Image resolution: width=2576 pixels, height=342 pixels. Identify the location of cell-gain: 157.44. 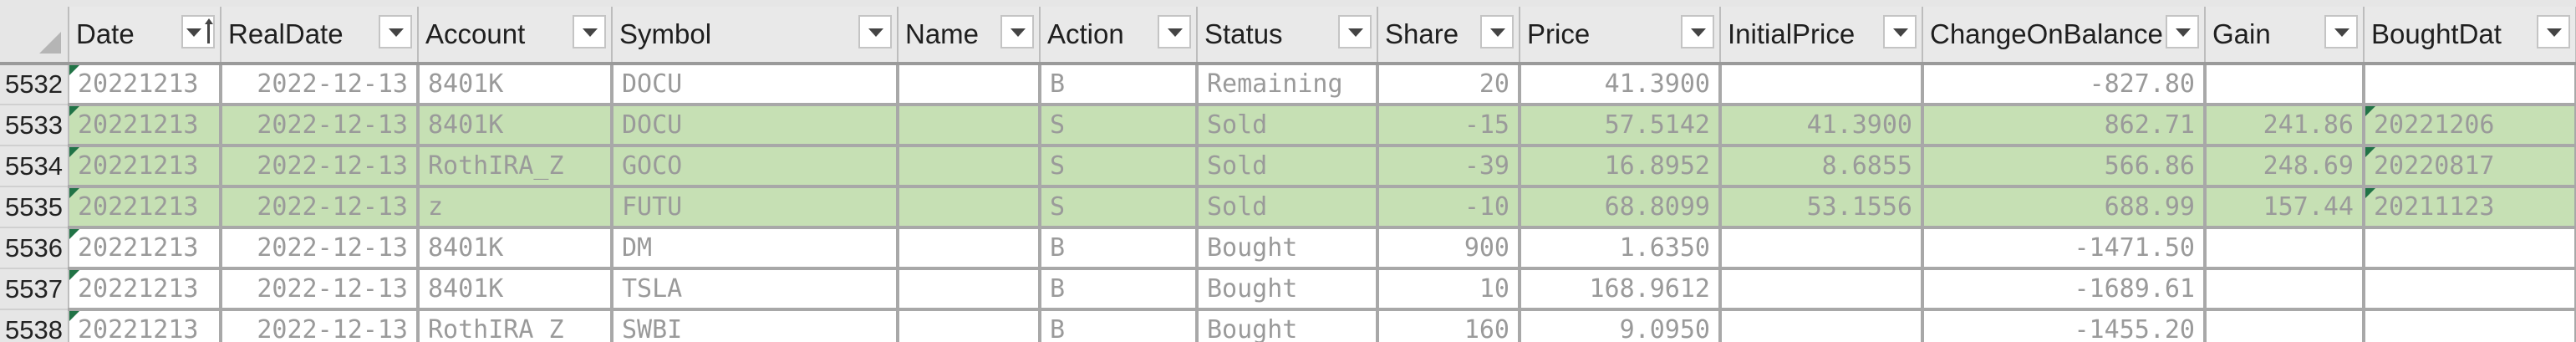
(2285, 207).